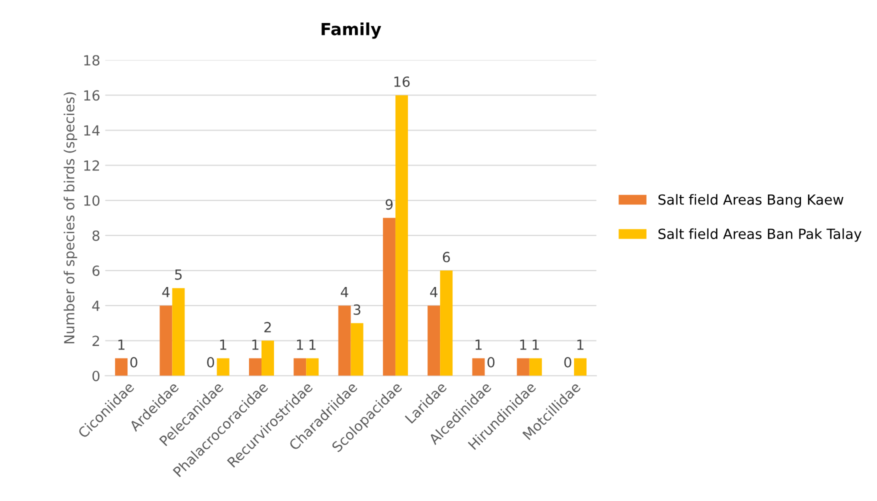 Image resolution: width=877 pixels, height=501 pixels. I want to click on y-tick-label: 0, so click(96, 376).